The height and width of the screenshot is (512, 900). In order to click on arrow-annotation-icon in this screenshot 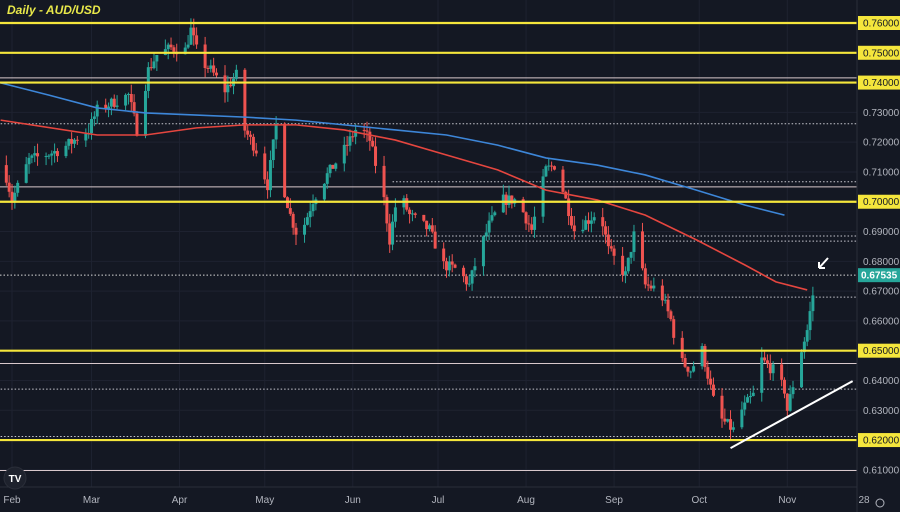, I will do `click(823, 263)`.